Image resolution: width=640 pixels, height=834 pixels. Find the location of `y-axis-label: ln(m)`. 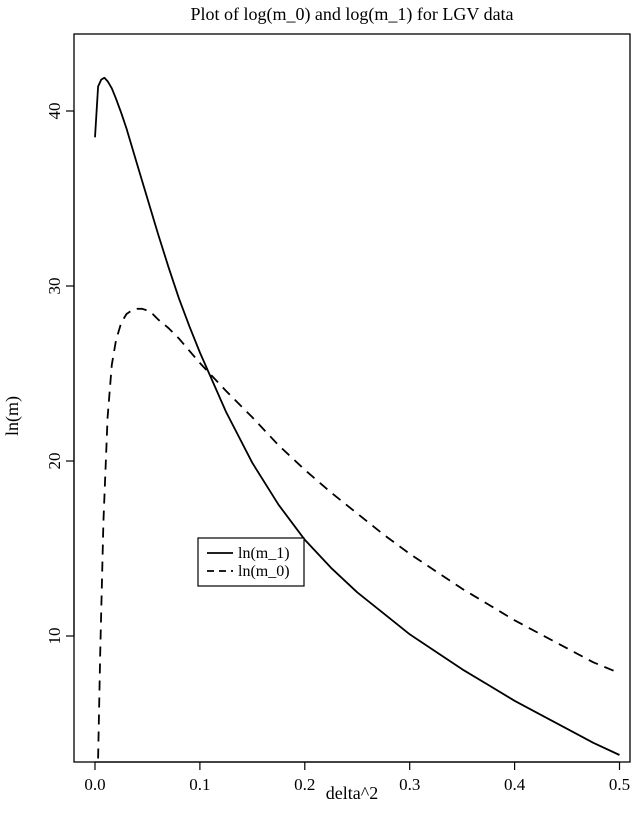

y-axis-label: ln(m) is located at coordinates (12, 416).